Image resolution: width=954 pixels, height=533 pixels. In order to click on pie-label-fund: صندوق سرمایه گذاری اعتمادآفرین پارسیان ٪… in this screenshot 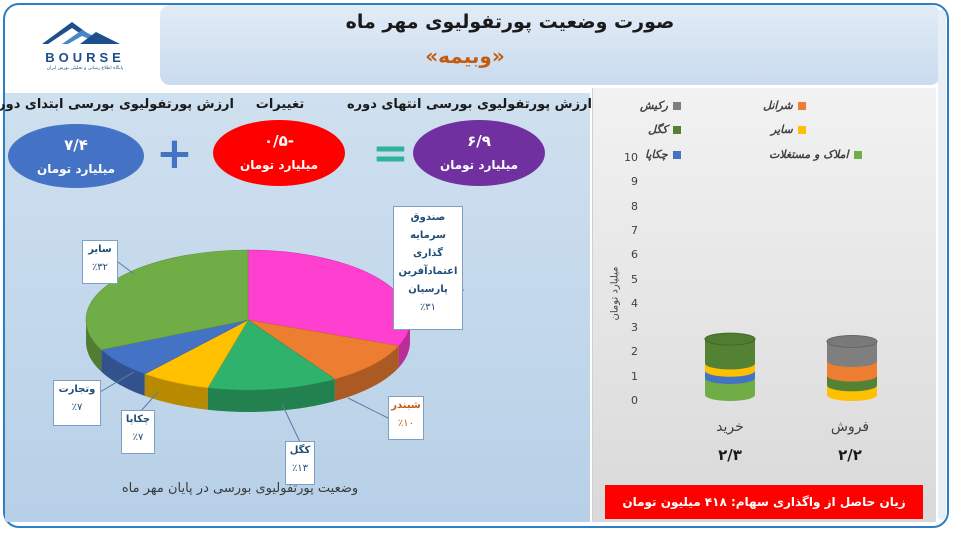, I will do `click(428, 268)`.